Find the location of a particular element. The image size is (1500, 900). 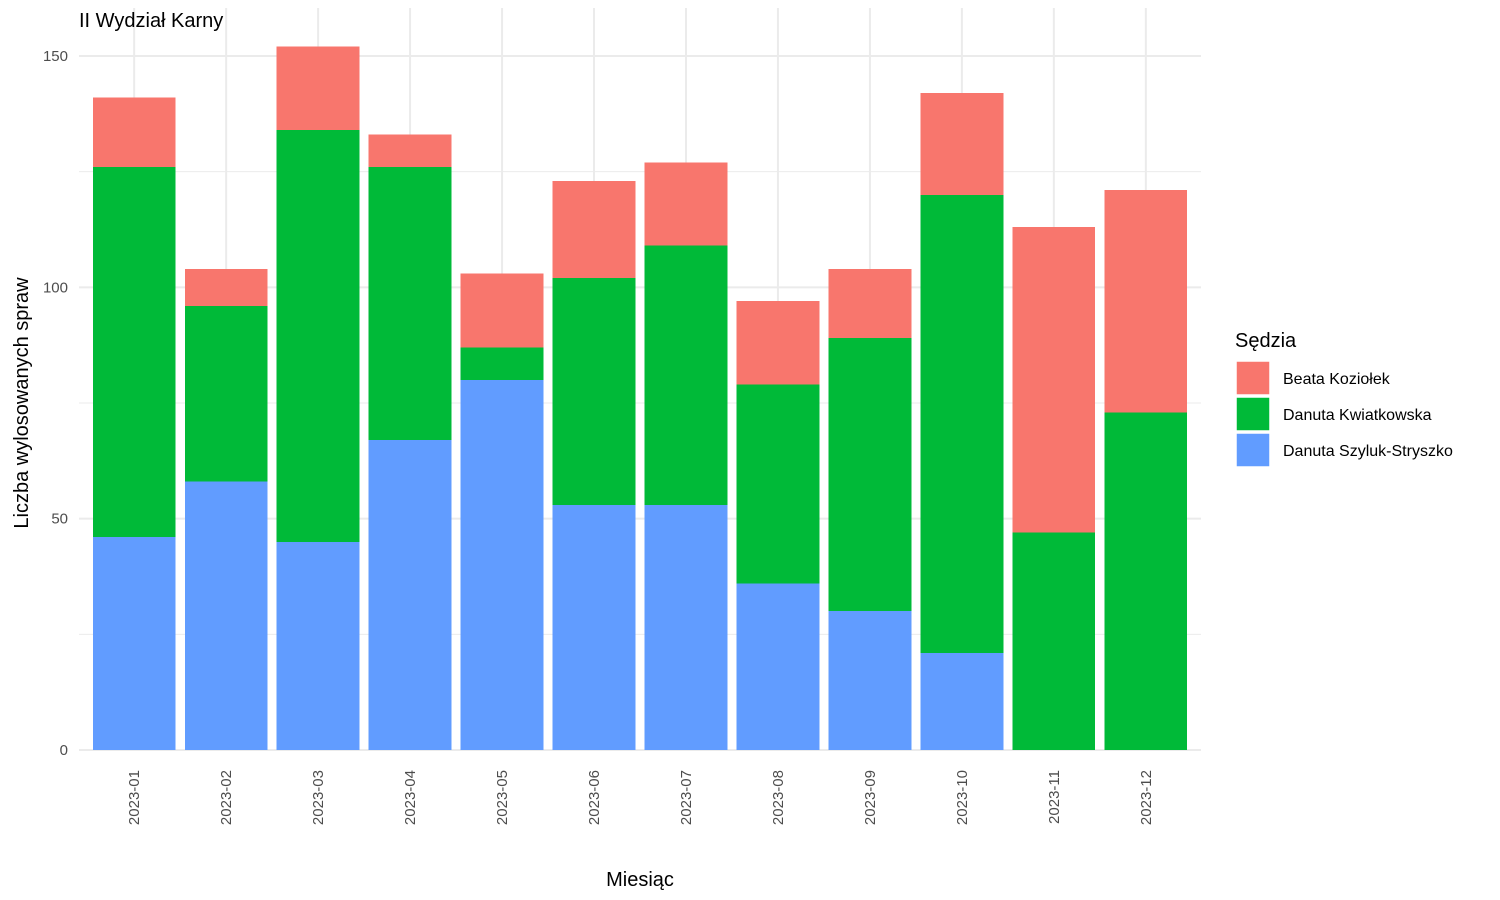

y-tick-label: 0 is located at coordinates (64, 750).